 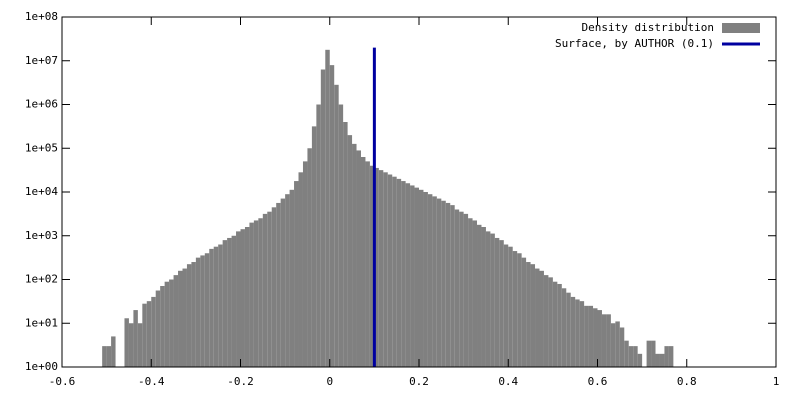 I want to click on x-tick-label: 0.6, so click(x=598, y=381).